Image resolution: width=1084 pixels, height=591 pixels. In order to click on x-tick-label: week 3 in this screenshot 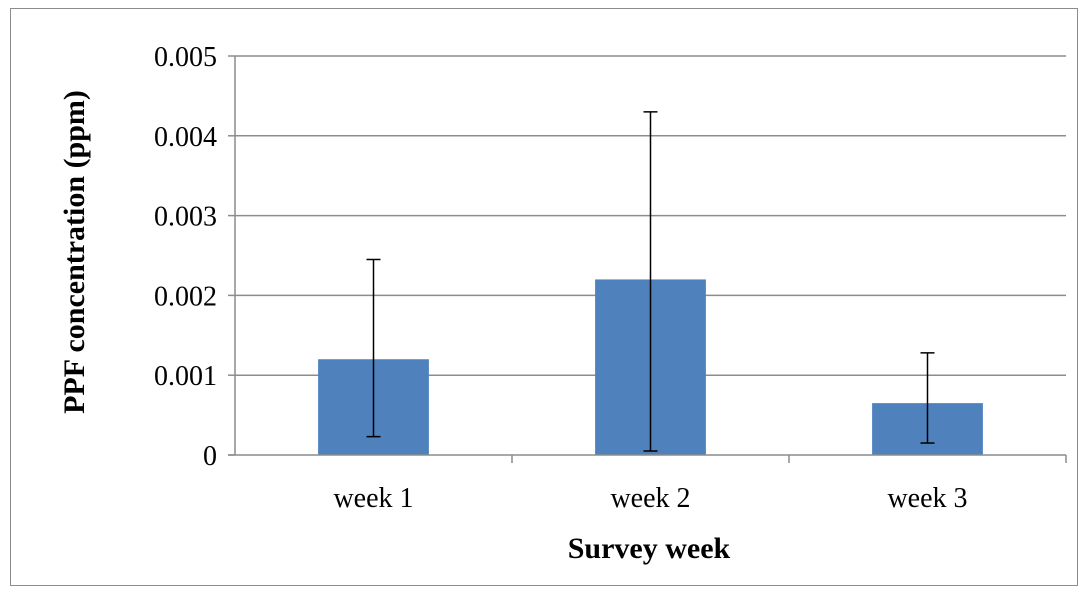, I will do `click(927, 498)`.